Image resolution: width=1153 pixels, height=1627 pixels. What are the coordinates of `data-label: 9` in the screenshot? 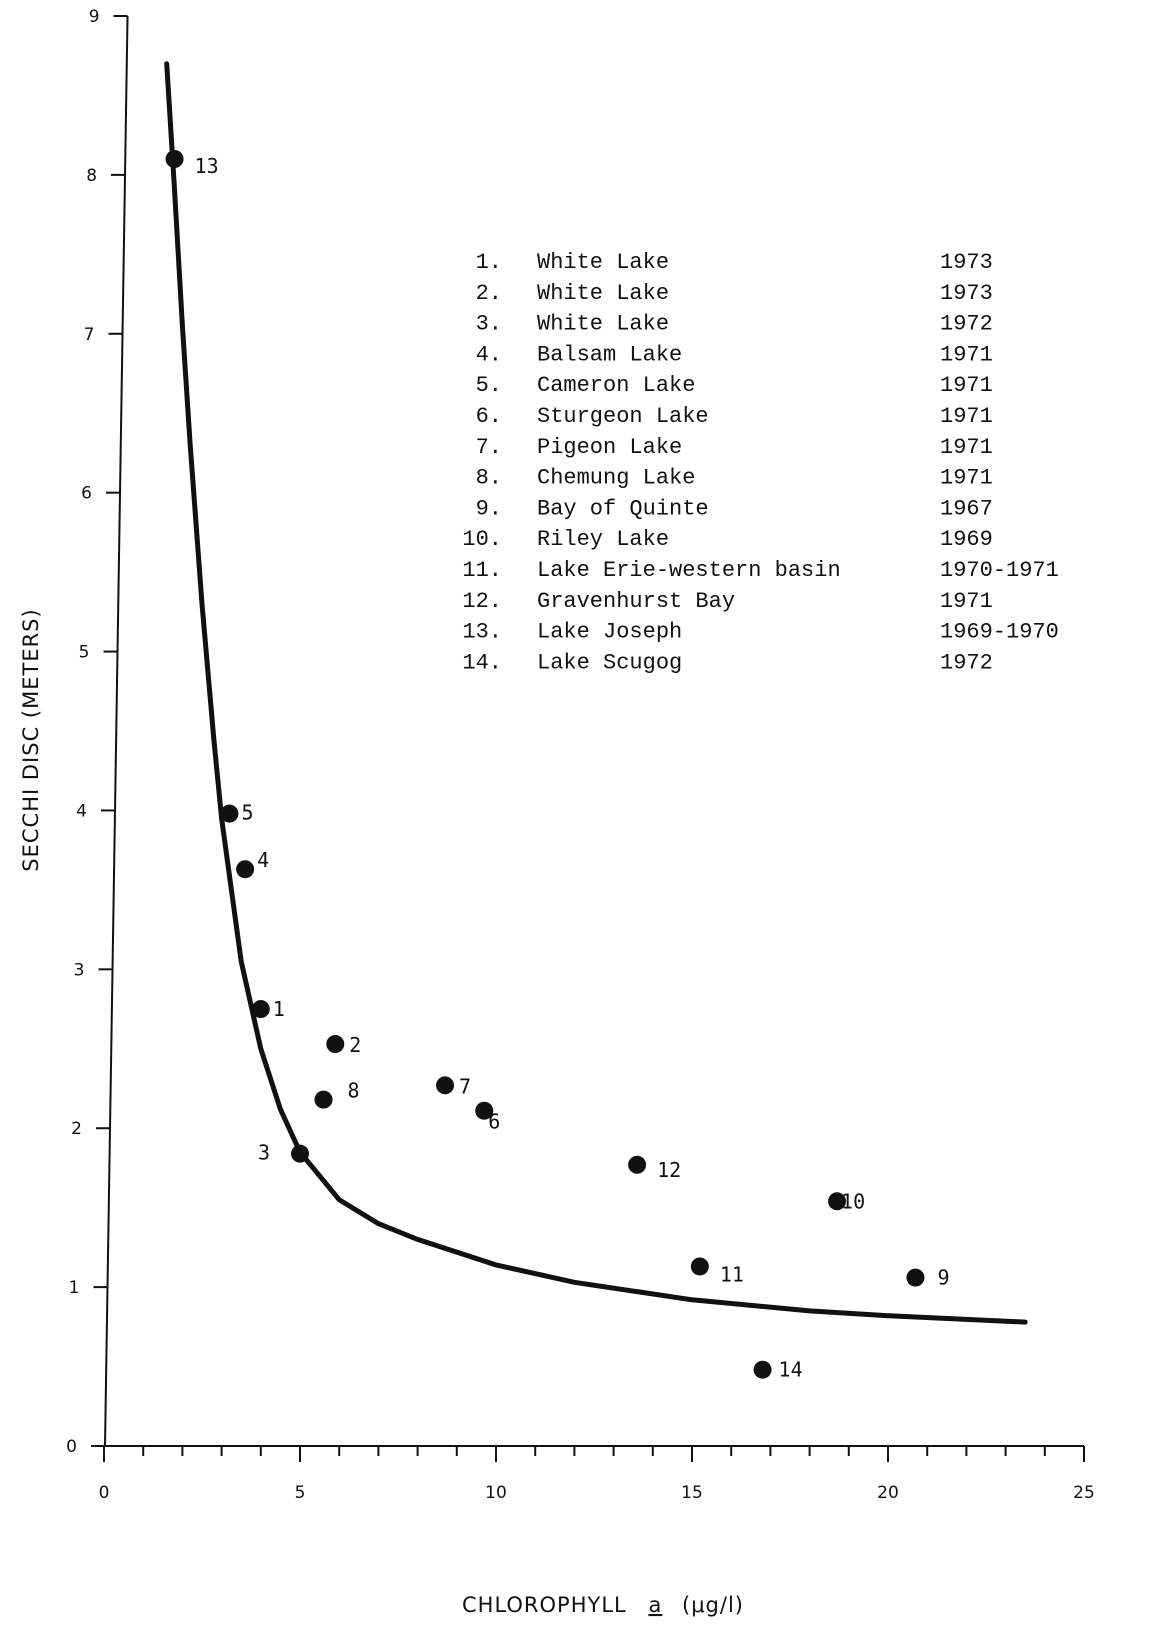 It's located at (943, 1278).